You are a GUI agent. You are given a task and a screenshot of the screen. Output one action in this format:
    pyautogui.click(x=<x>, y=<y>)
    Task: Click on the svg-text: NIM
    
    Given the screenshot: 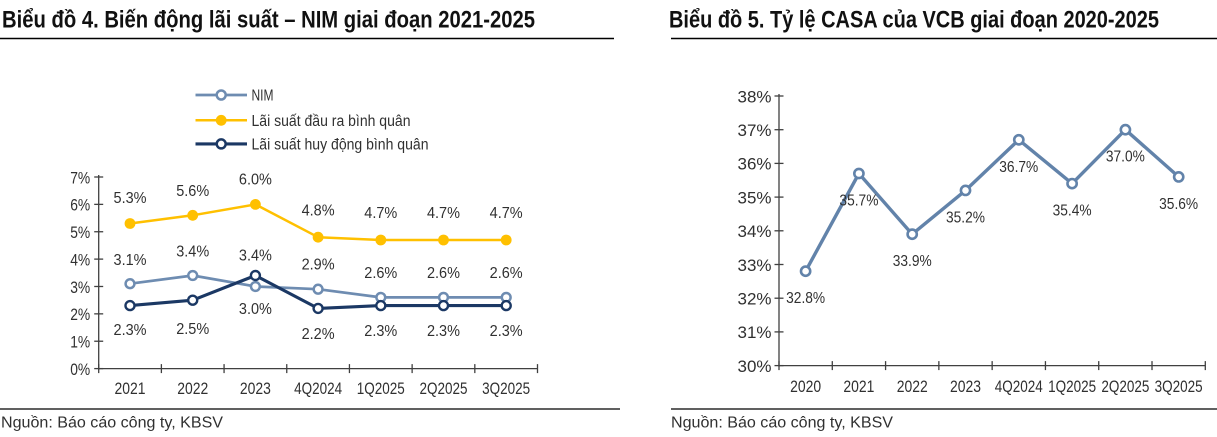 What is the action you would take?
    pyautogui.click(x=263, y=96)
    